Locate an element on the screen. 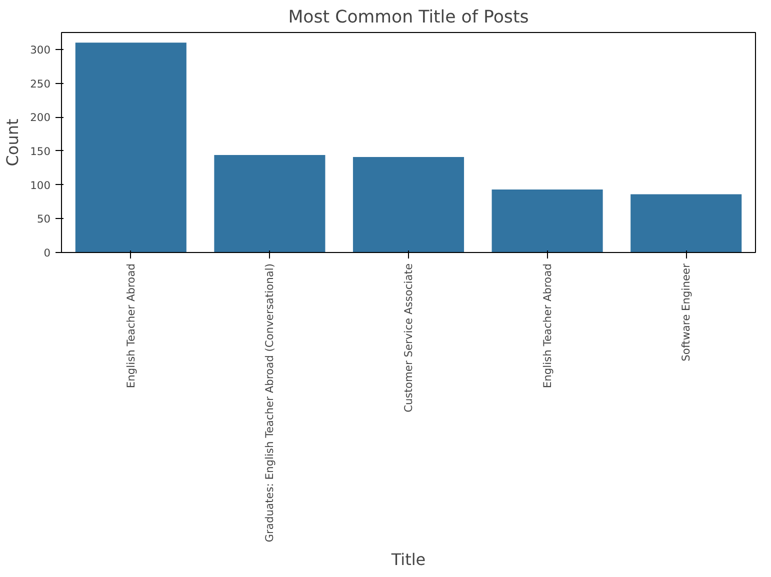 Image resolution: width=771 pixels, height=577 pixels. y-axis-title: Count is located at coordinates (12, 142).